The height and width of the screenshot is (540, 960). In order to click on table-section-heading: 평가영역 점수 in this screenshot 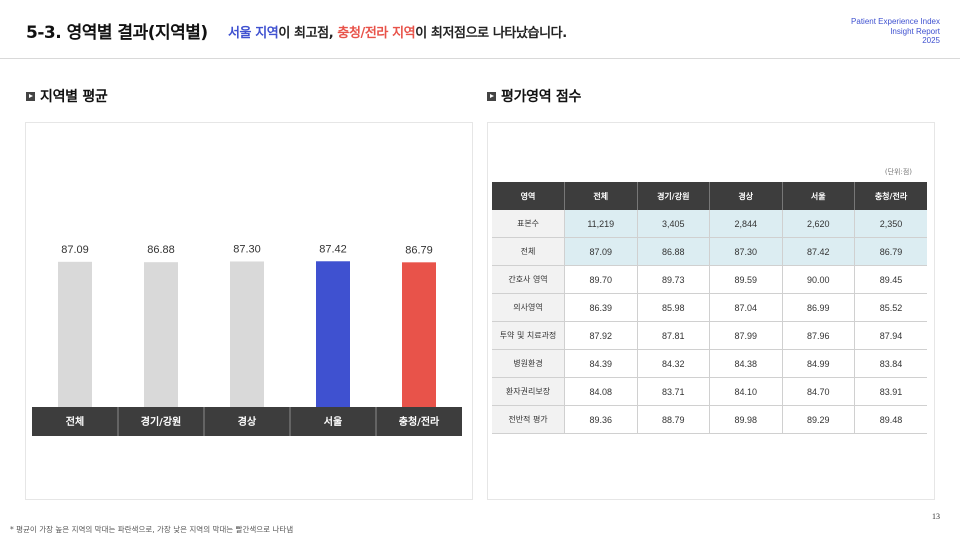, I will do `click(534, 96)`.